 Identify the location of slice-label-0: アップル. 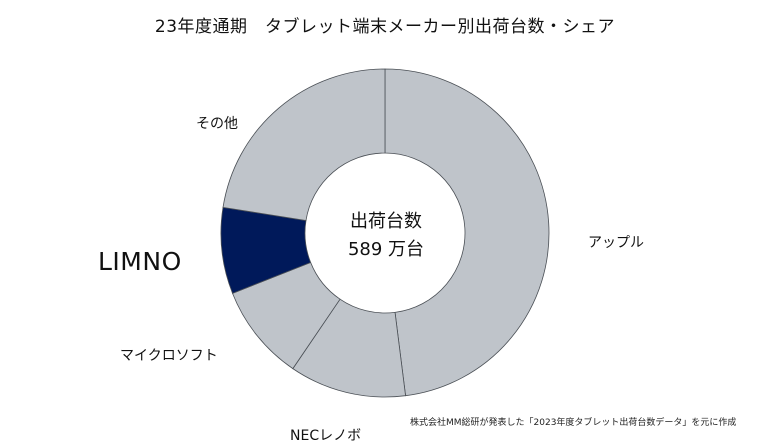
(616, 243).